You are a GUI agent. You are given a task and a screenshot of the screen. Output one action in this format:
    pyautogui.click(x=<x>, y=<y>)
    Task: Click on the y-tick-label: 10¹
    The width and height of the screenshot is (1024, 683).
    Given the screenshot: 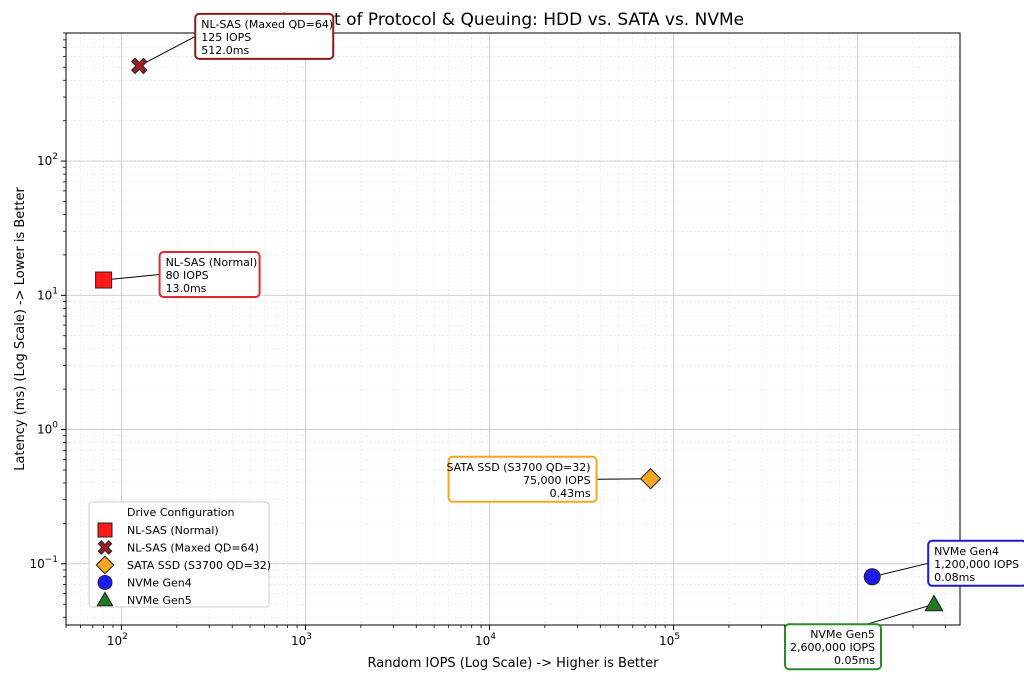 What is the action you would take?
    pyautogui.click(x=47, y=294)
    